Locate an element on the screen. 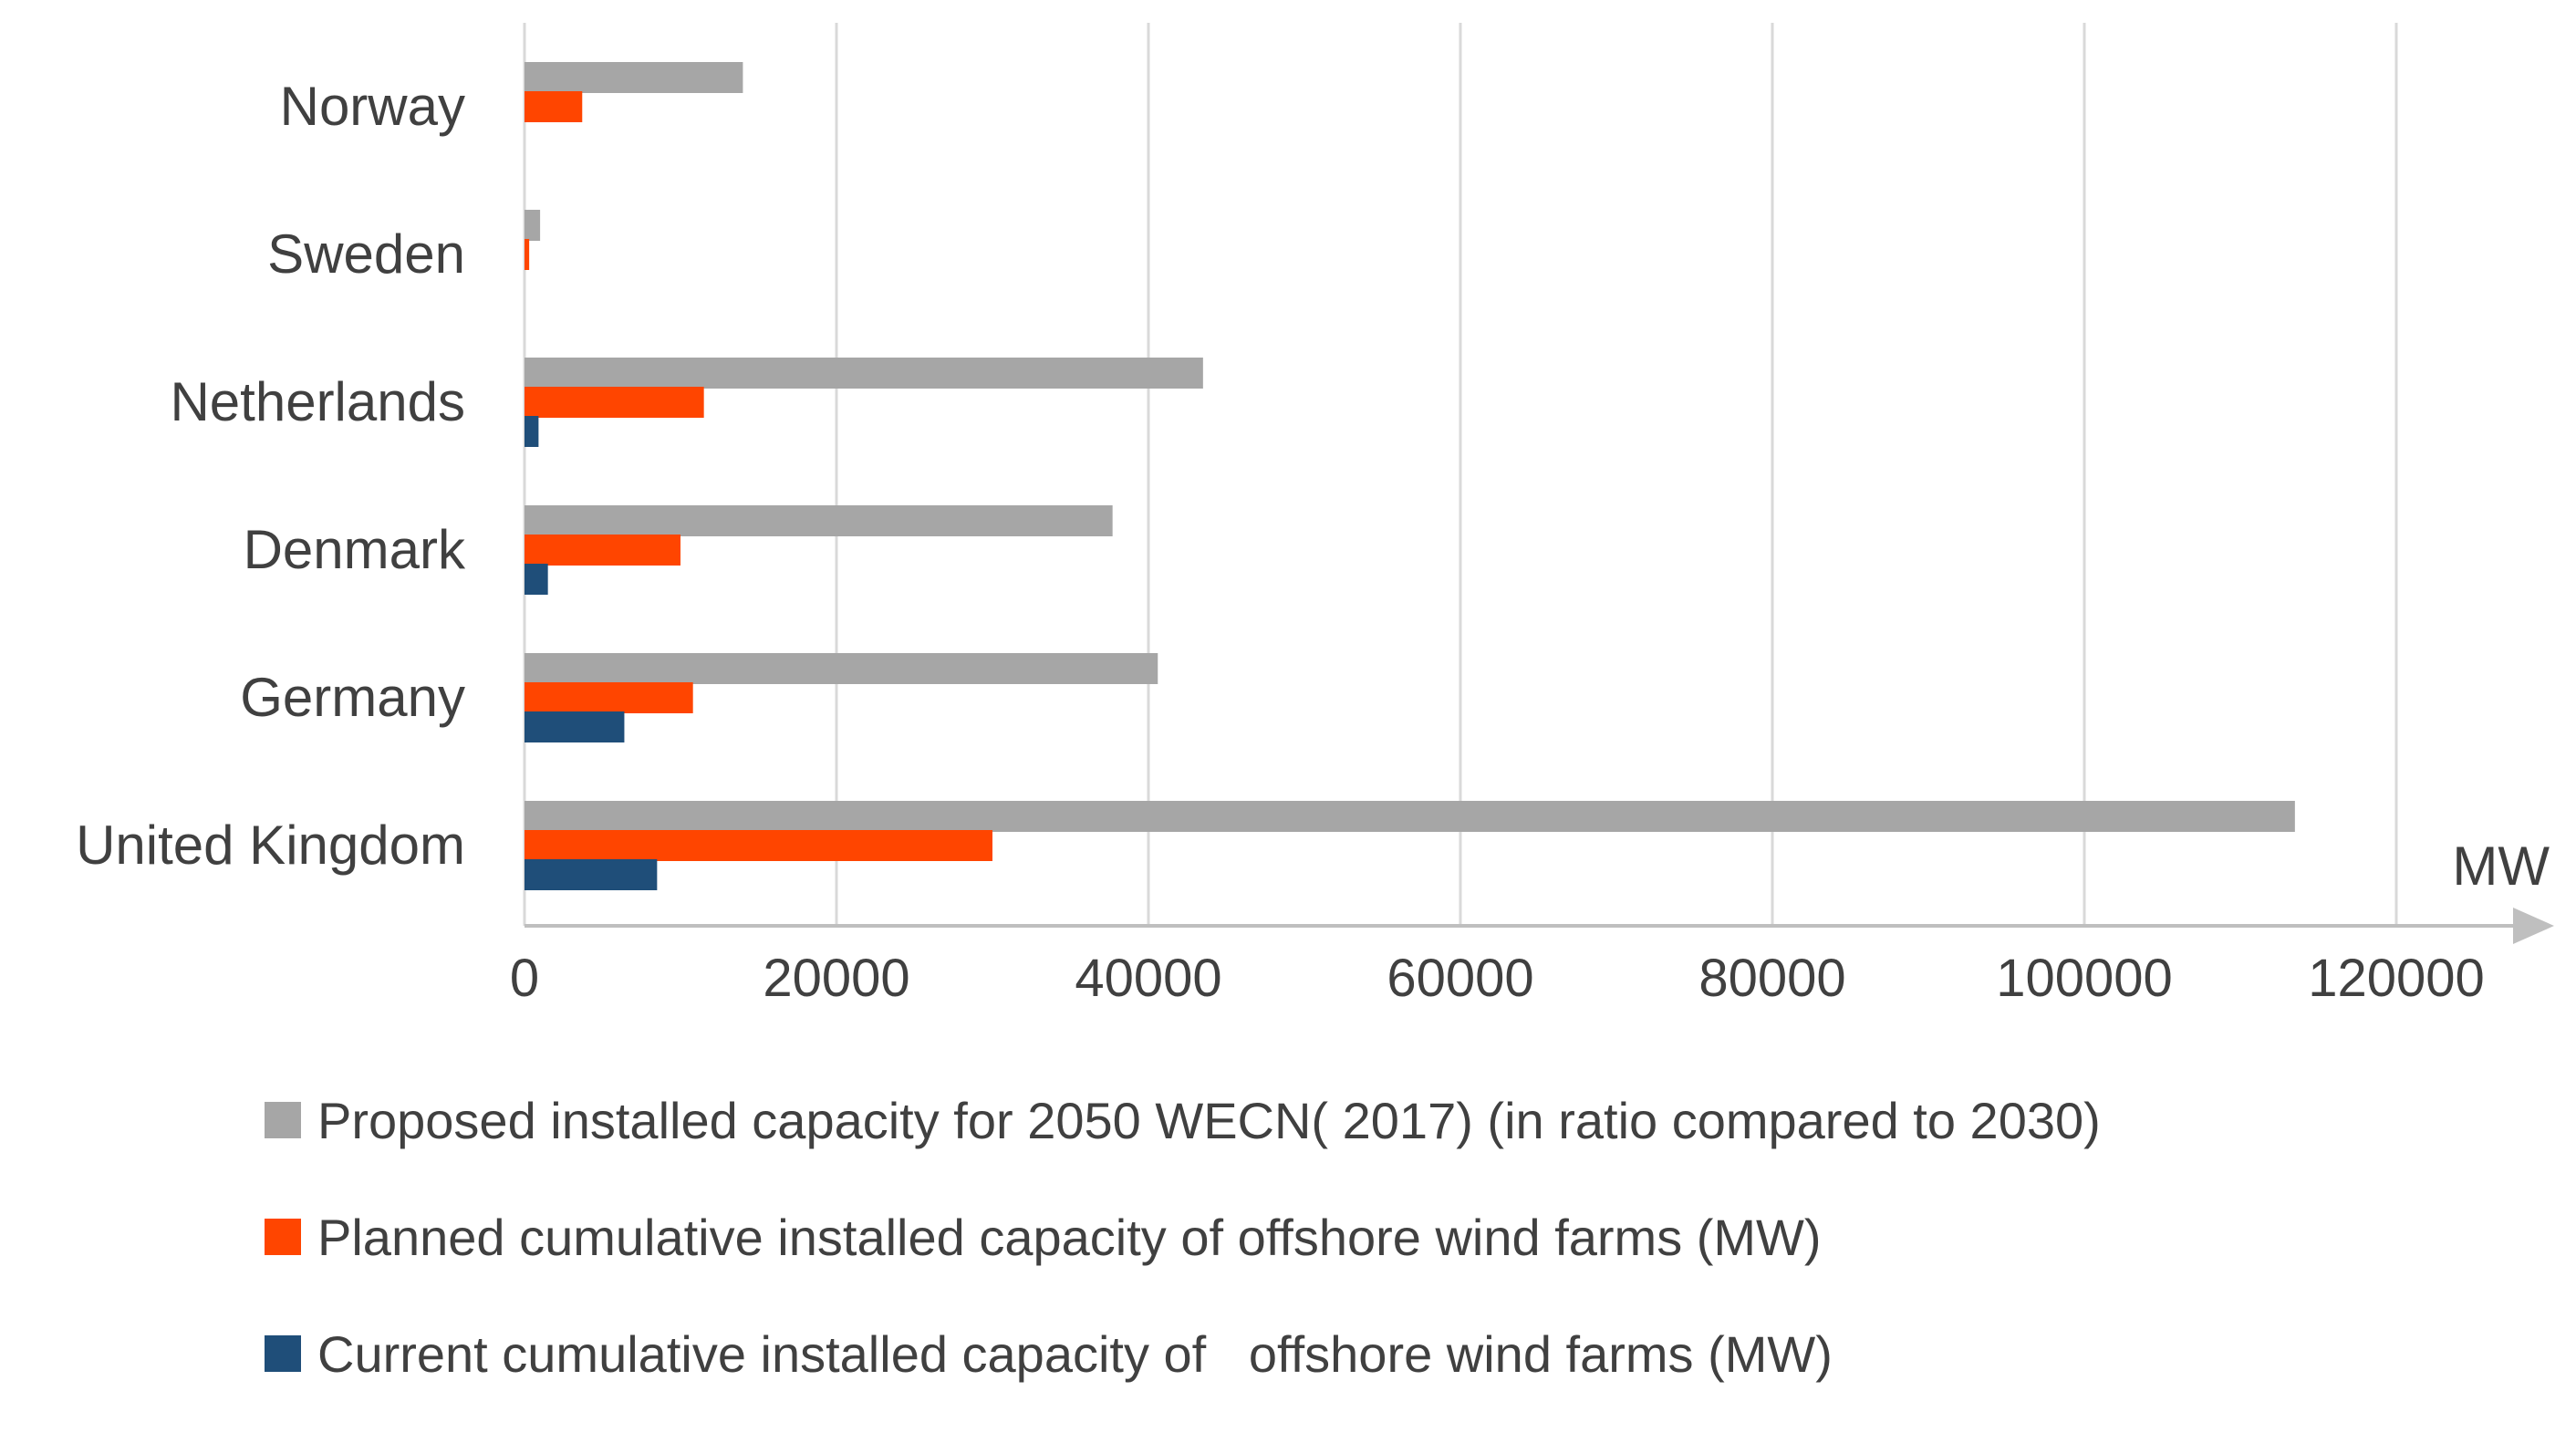  x-tick-label: 100000 is located at coordinates (2084, 976).